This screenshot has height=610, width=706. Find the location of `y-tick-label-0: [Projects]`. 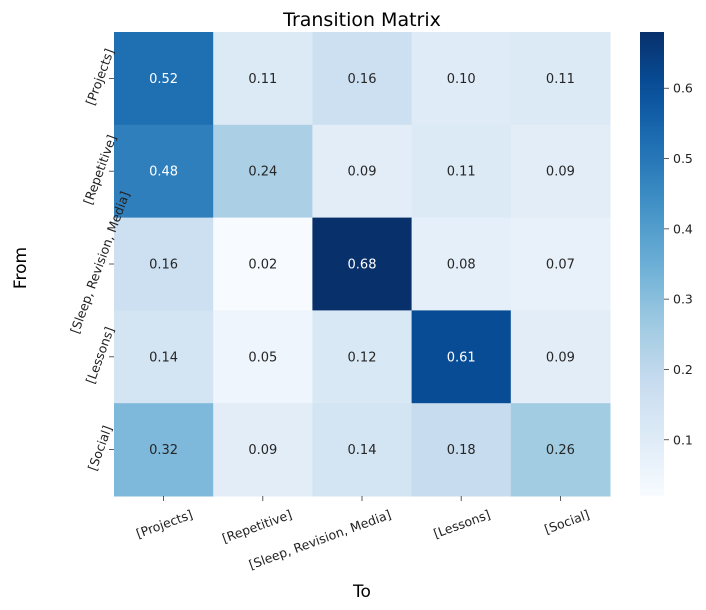

y-tick-label-0: [Projects] is located at coordinates (100, 77).